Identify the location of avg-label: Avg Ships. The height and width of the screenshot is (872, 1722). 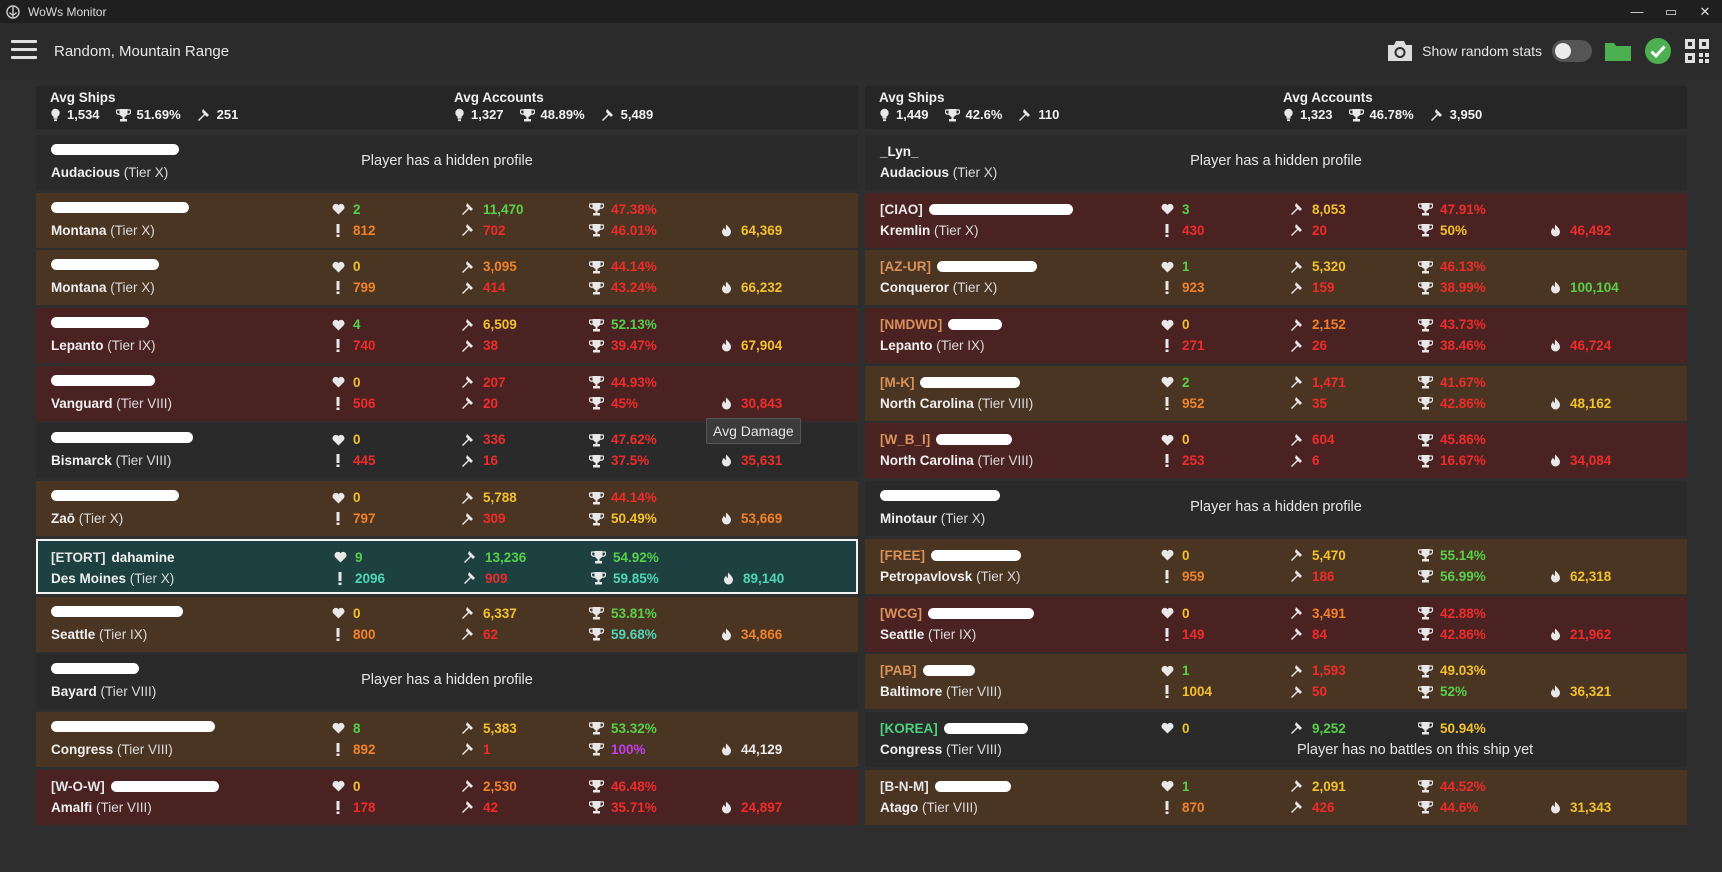
(912, 97).